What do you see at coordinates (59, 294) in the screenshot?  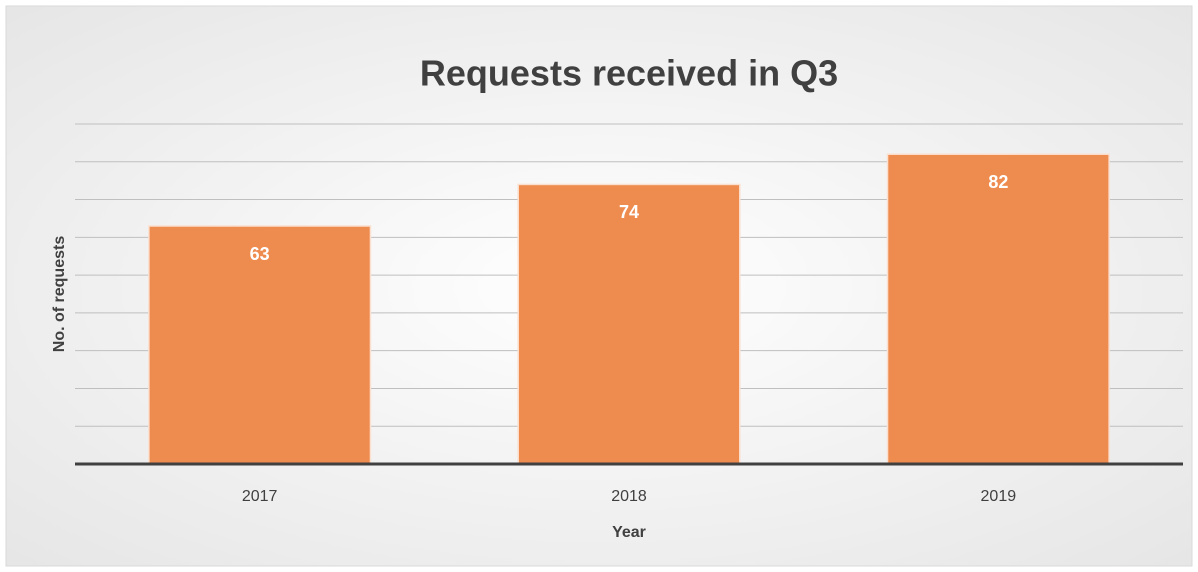 I see `y-axis-label: No. of requests` at bounding box center [59, 294].